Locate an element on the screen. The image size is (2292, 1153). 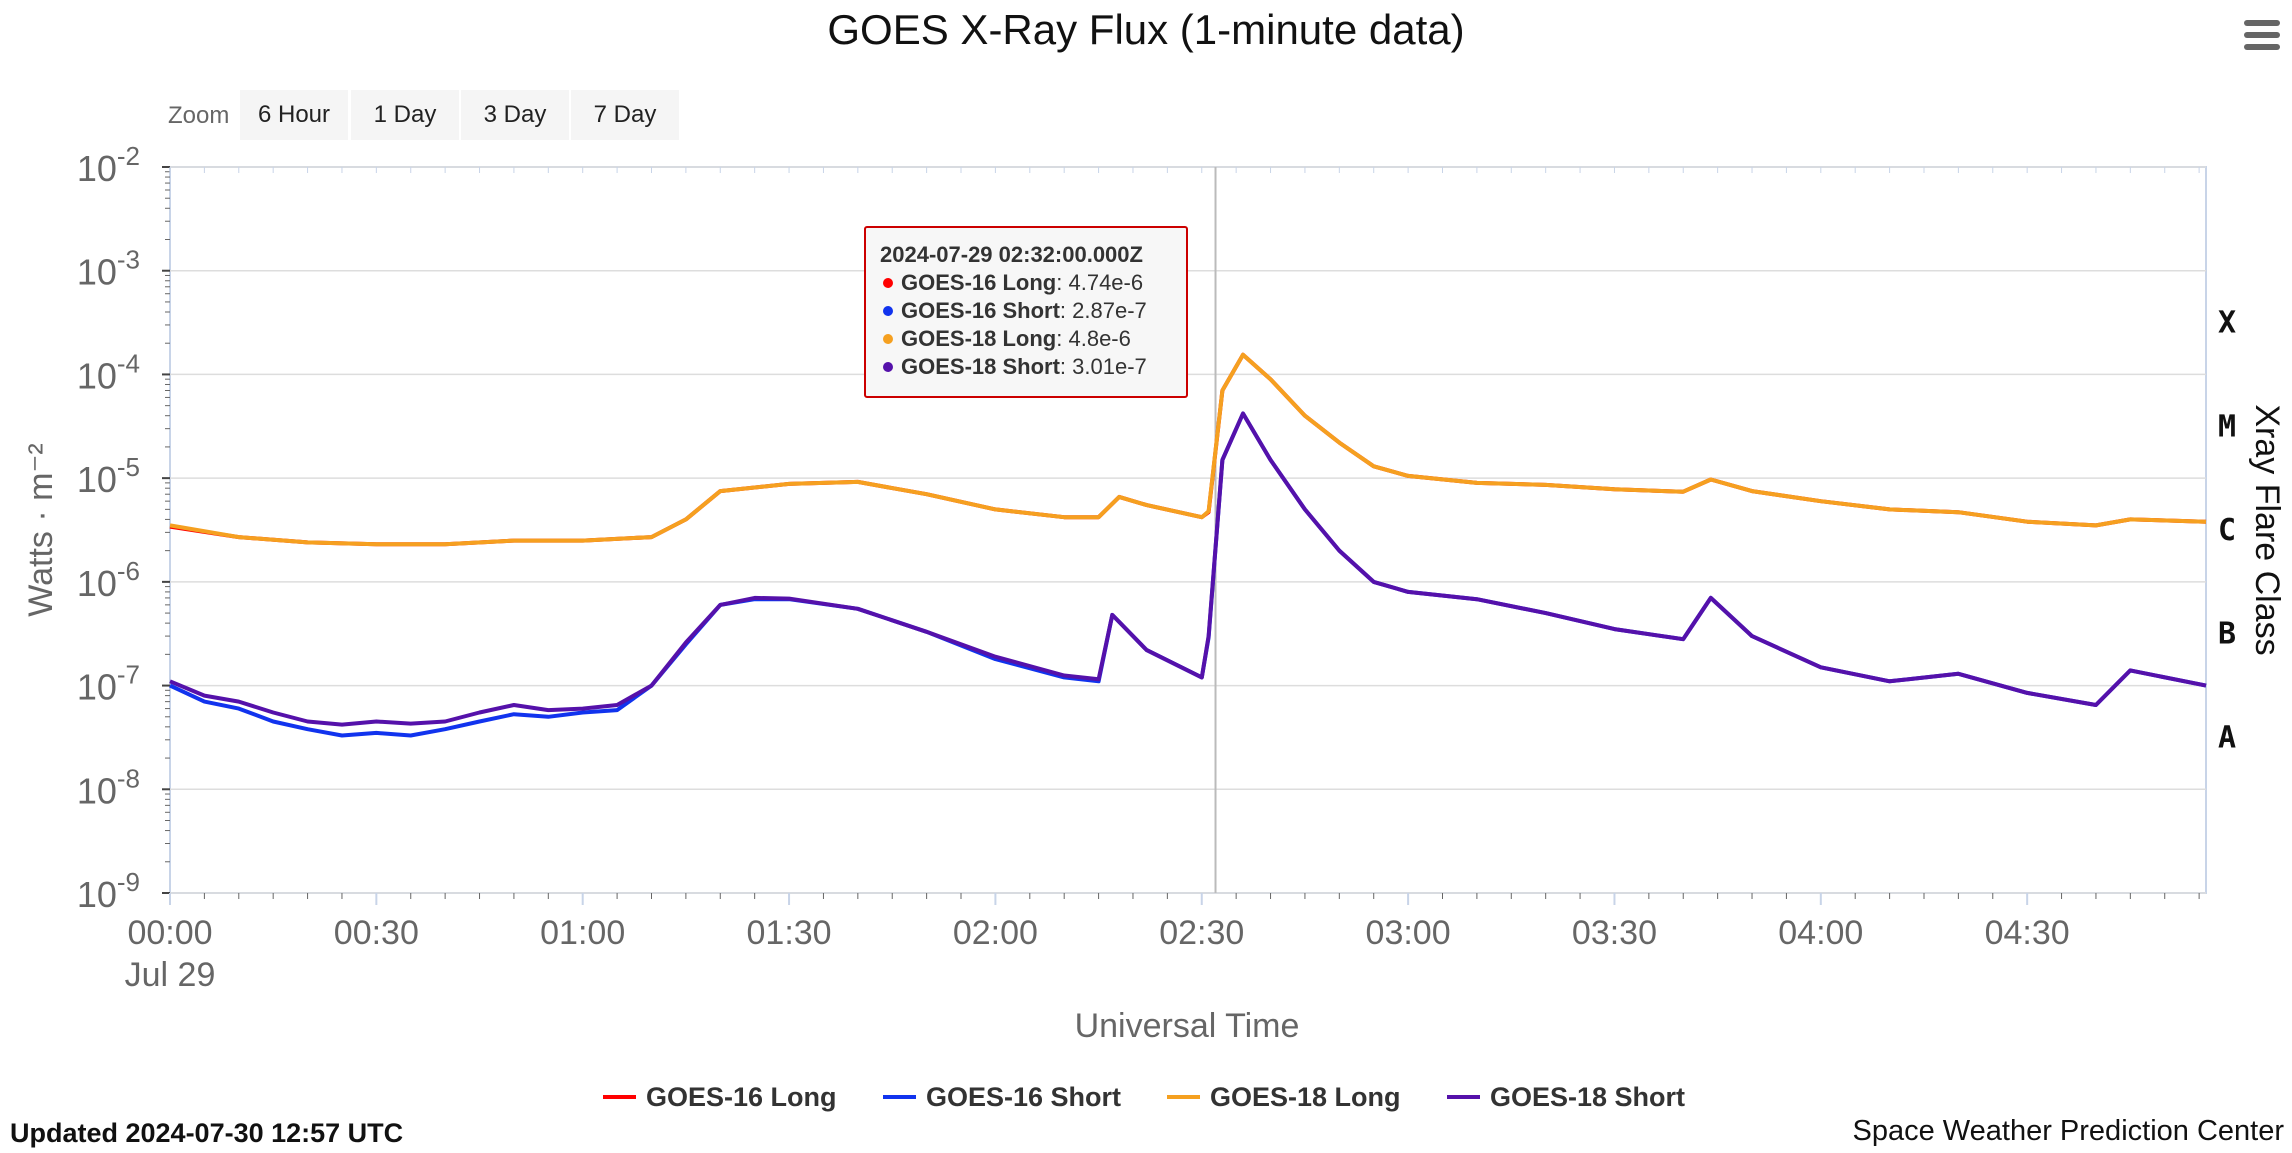
zoom-6-hour-button: 6 Hour is located at coordinates (294, 115).